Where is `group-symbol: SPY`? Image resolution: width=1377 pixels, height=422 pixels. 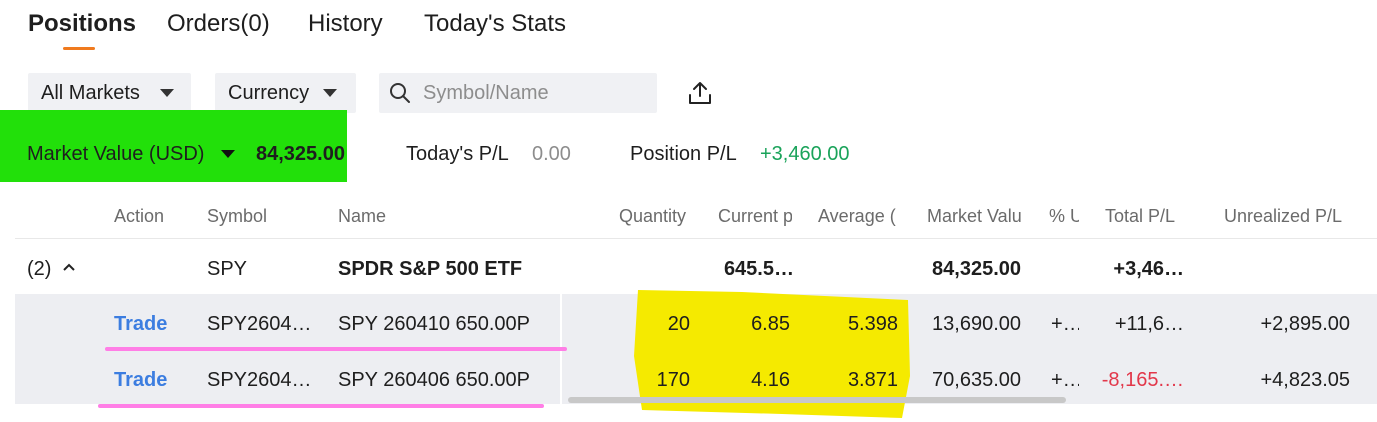 group-symbol: SPY is located at coordinates (227, 269).